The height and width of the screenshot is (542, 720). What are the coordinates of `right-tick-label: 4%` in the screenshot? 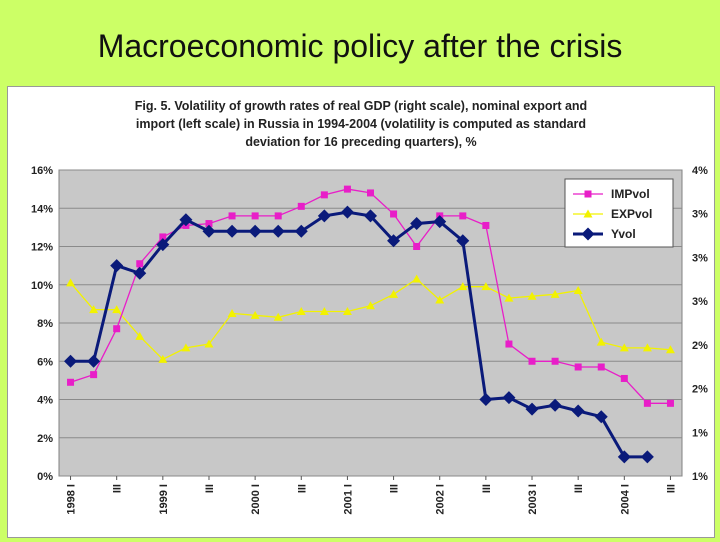 It's located at (700, 171).